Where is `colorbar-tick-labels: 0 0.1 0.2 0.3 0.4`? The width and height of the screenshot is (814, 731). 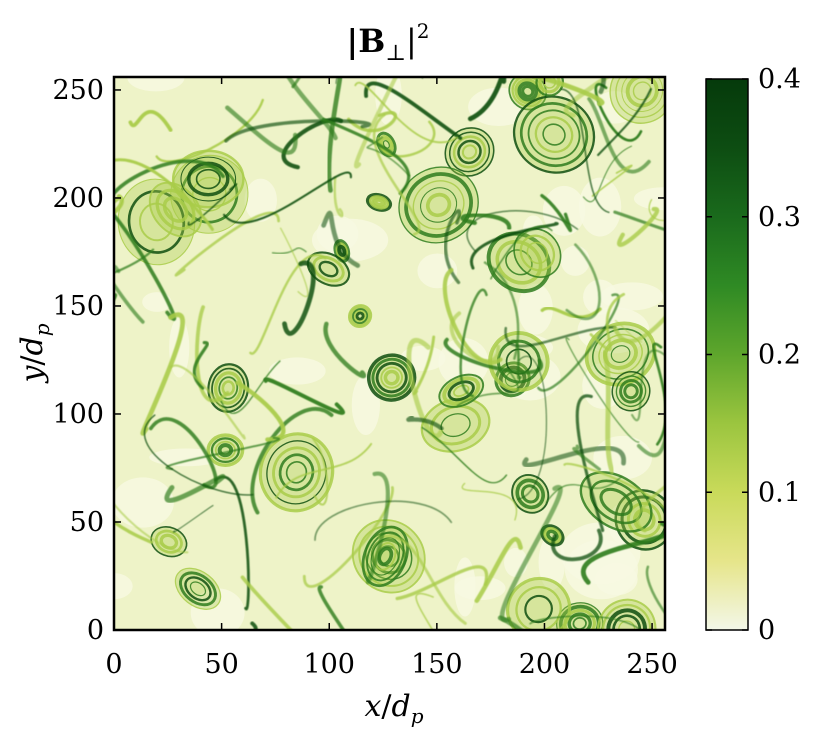 colorbar-tick-labels: 0 0.1 0.2 0.3 0.4 is located at coordinates (779, 355).